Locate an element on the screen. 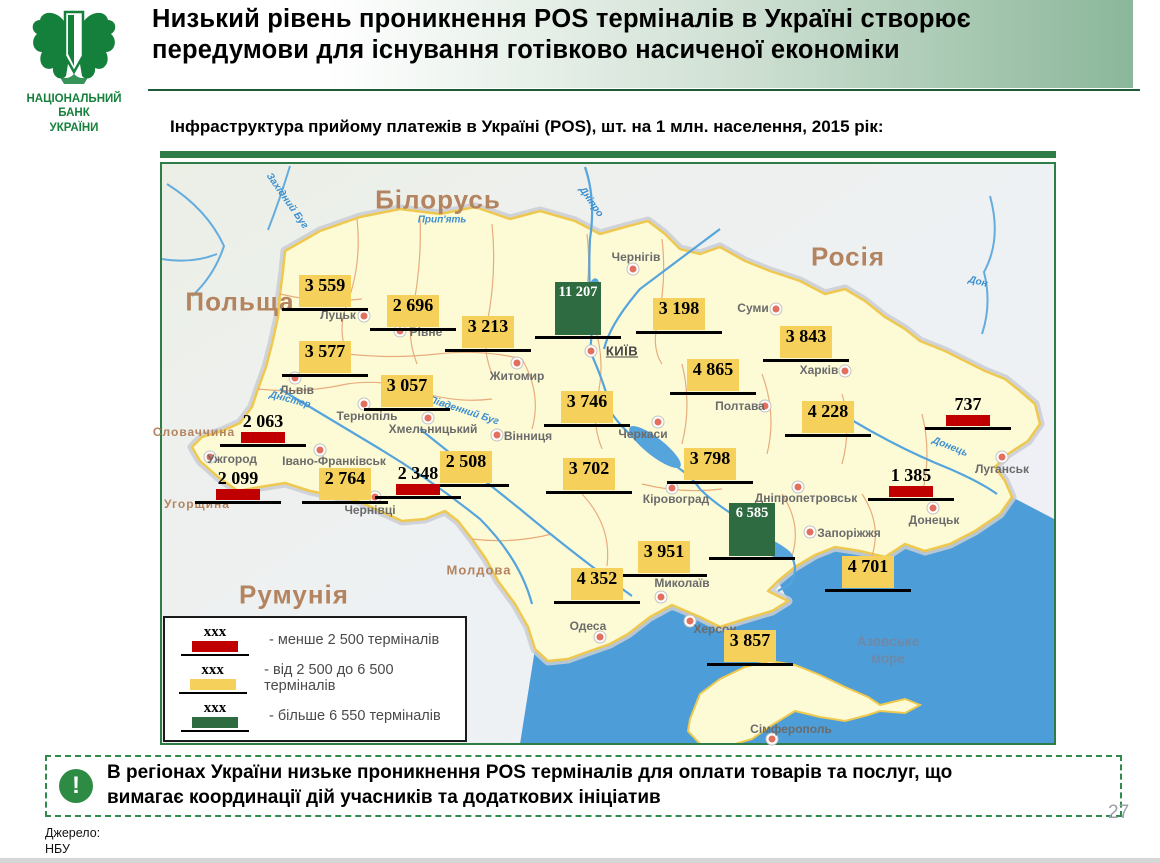 The height and width of the screenshot is (863, 1160). legend-underline is located at coordinates (215, 730).